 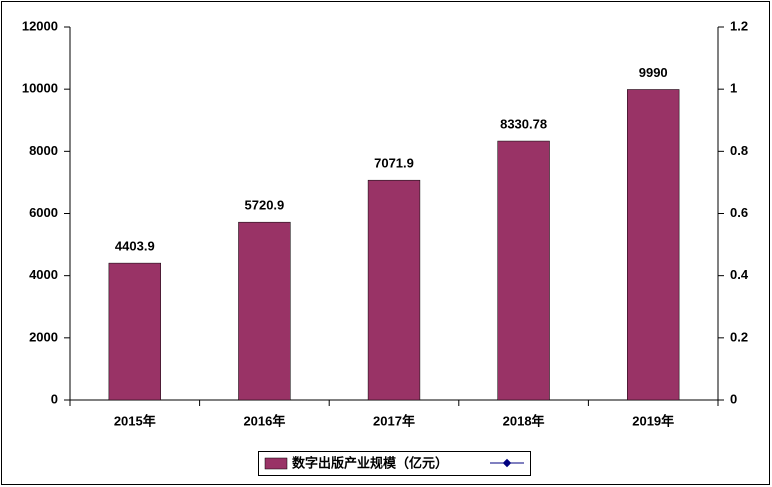 I want to click on x-tick-label: 2016年, so click(x=264, y=420).